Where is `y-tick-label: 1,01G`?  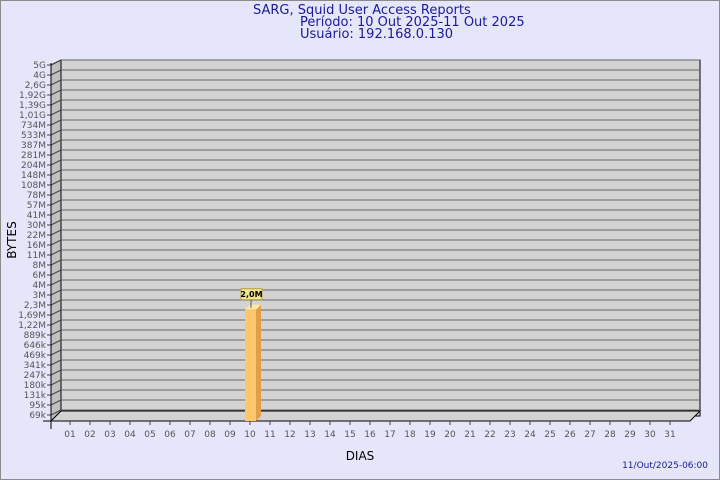 y-tick-label: 1,01G is located at coordinates (32, 116).